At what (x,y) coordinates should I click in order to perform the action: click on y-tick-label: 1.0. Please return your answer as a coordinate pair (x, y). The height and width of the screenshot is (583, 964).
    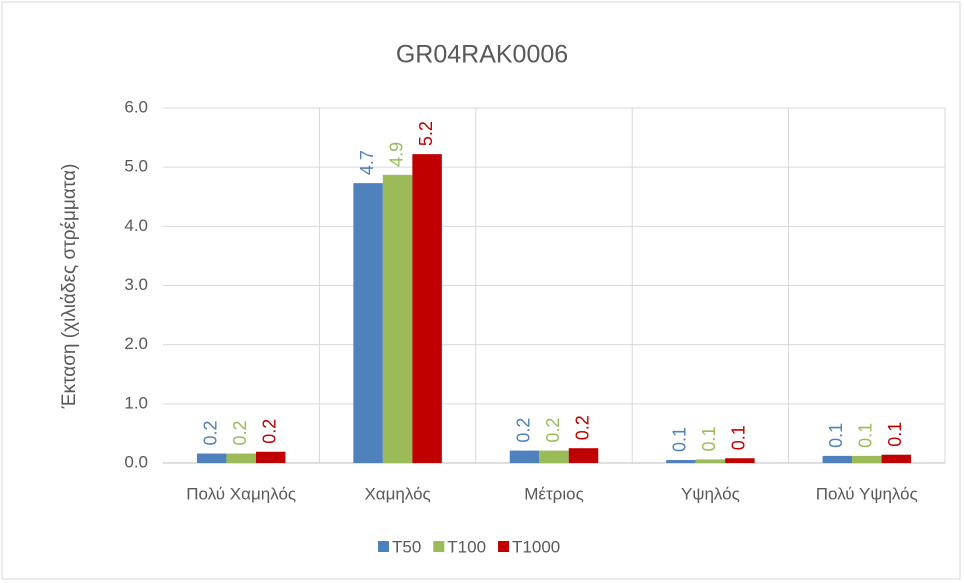
    Looking at the image, I should click on (136, 402).